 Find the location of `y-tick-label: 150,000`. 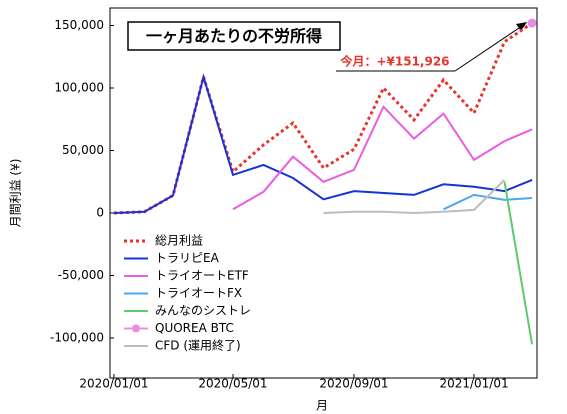

y-tick-label: 150,000 is located at coordinates (79, 25).